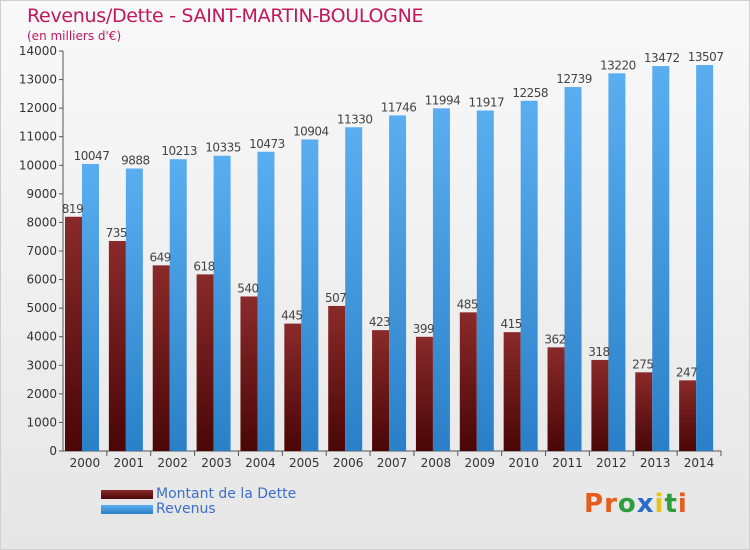 This screenshot has width=750, height=550. I want to click on data-label-revenue: 10047, so click(92, 156).